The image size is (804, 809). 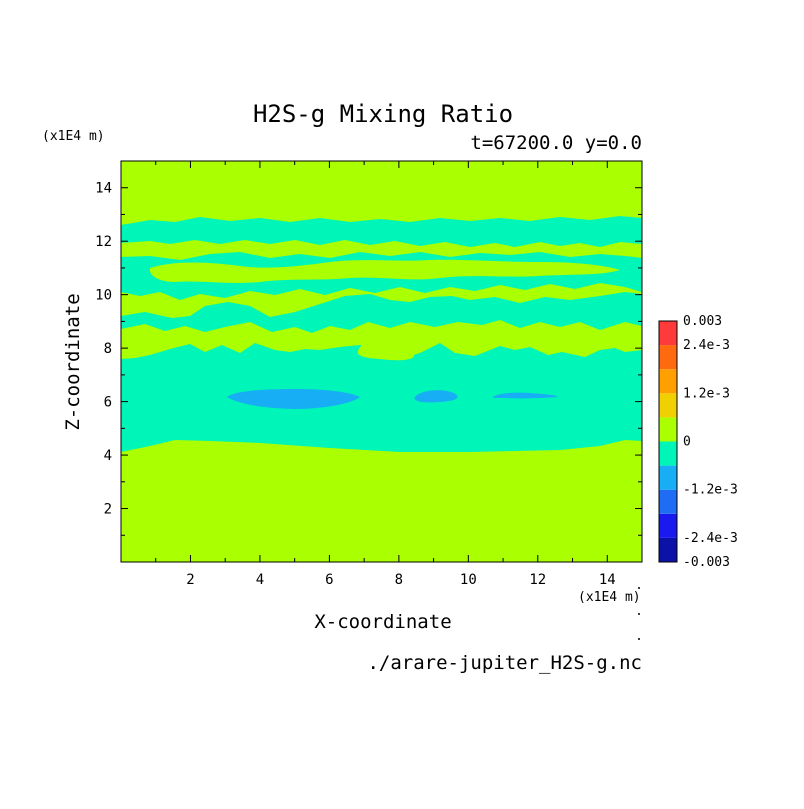 I want to click on y-tick-label: 14, so click(x=103, y=189).